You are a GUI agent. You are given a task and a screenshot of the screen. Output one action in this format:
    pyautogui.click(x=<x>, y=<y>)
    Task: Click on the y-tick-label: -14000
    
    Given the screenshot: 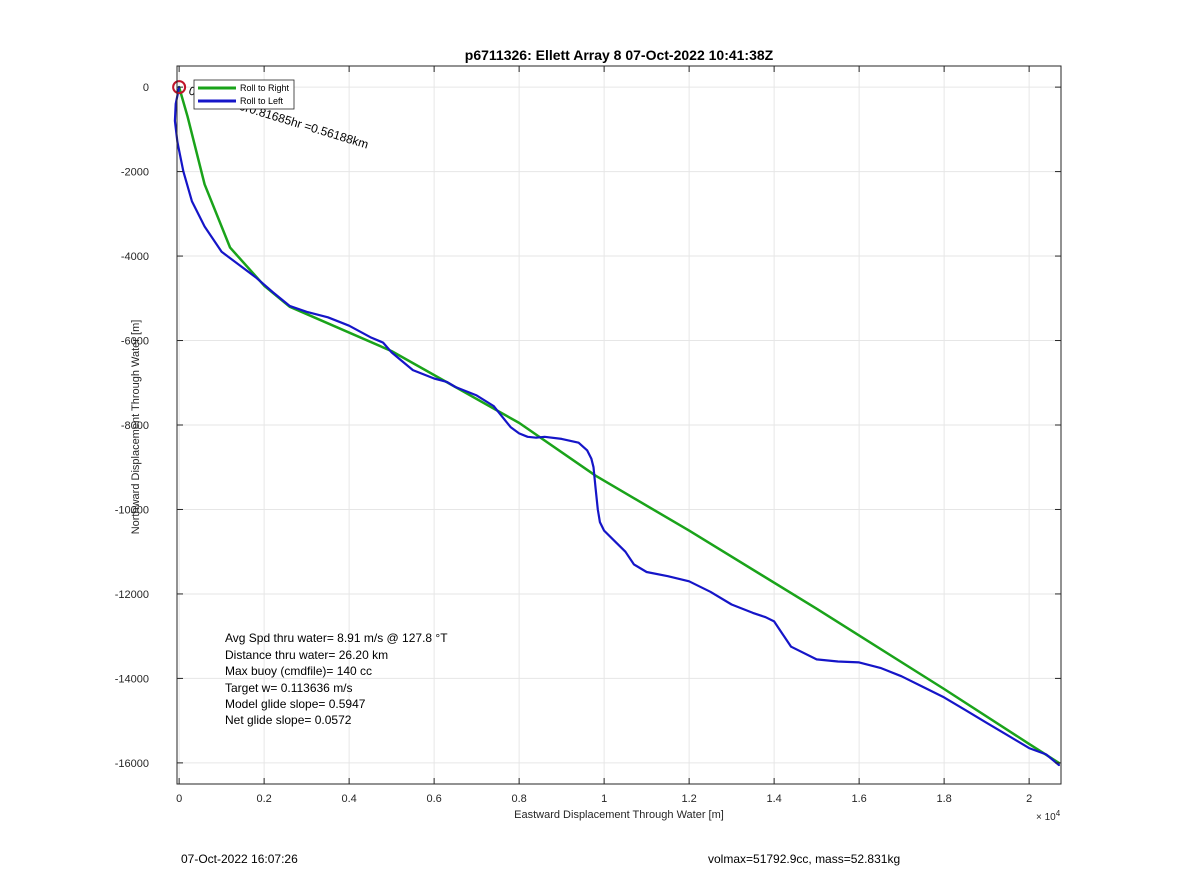 What is the action you would take?
    pyautogui.click(x=132, y=679)
    